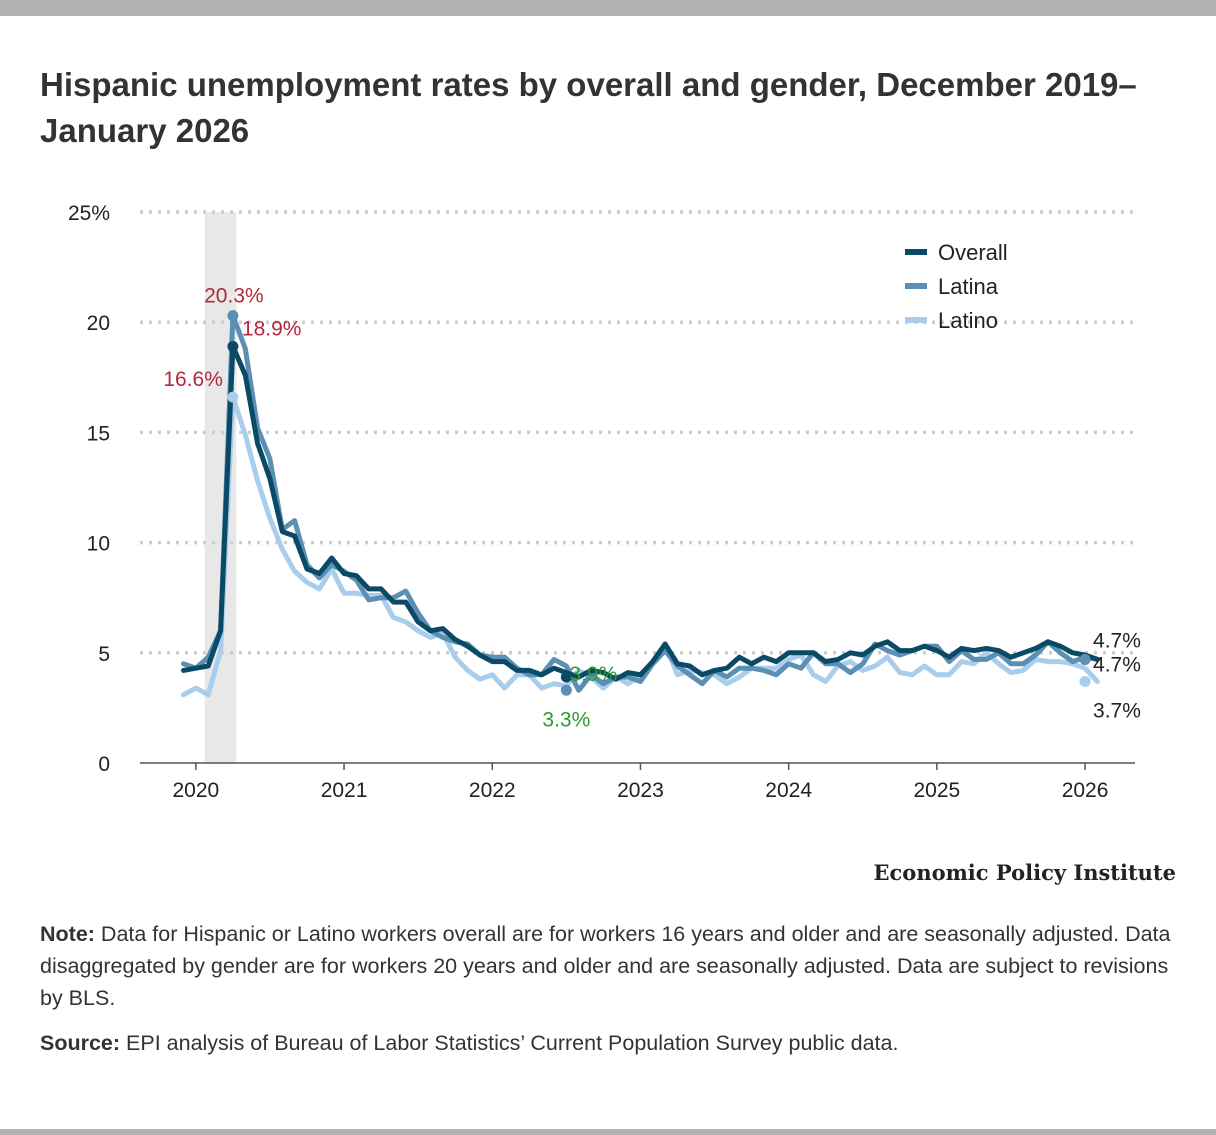 This screenshot has width=1216, height=1135. What do you see at coordinates (640, 790) in the screenshot?
I see `x-tick-label: 2023` at bounding box center [640, 790].